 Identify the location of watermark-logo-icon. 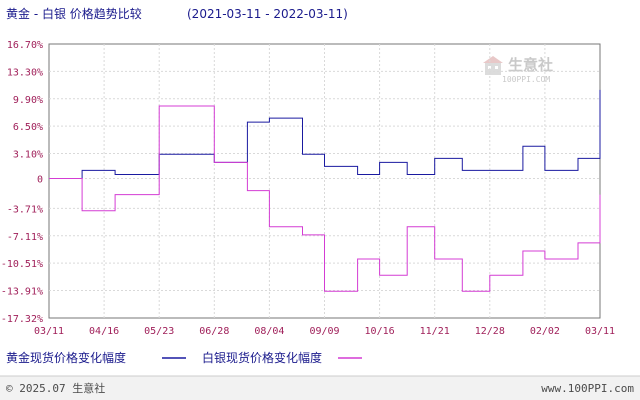
(493, 65).